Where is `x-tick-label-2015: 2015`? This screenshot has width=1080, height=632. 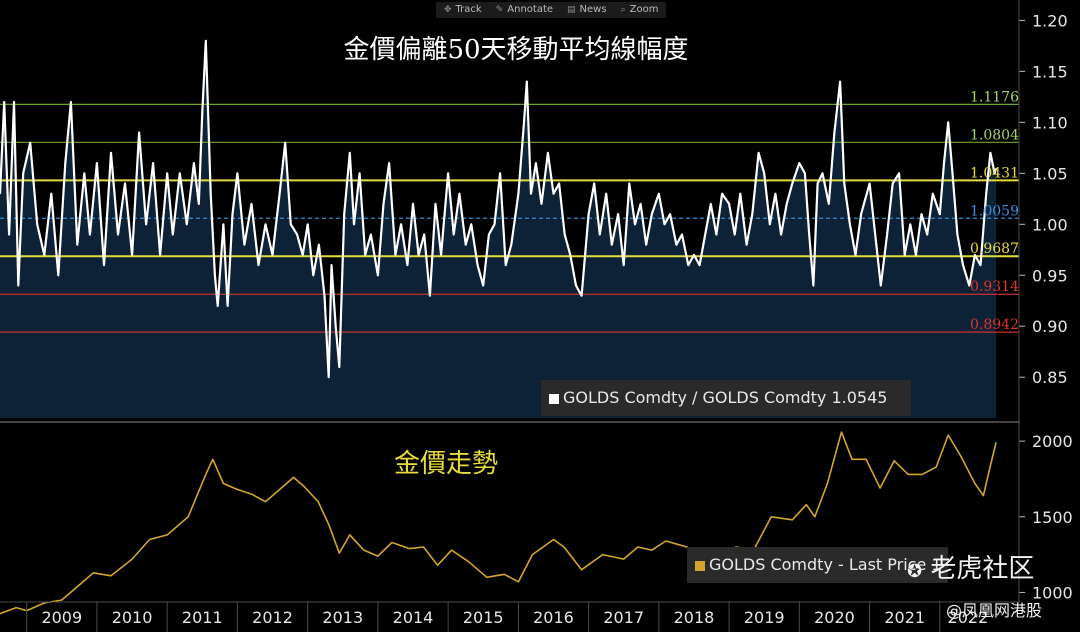
x-tick-label-2015: 2015 is located at coordinates (483, 617).